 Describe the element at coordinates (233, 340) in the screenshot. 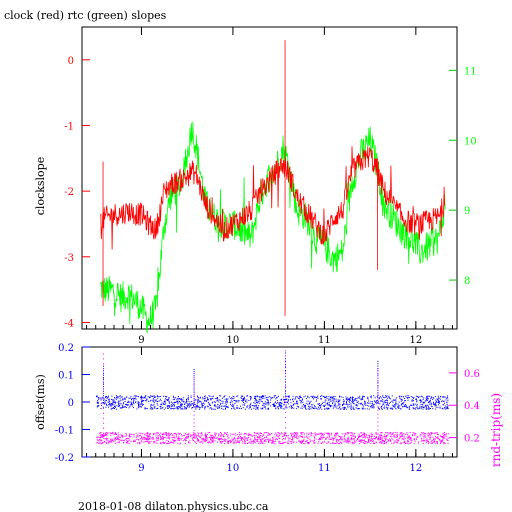

I see `top-x-tick-label: 10` at that location.